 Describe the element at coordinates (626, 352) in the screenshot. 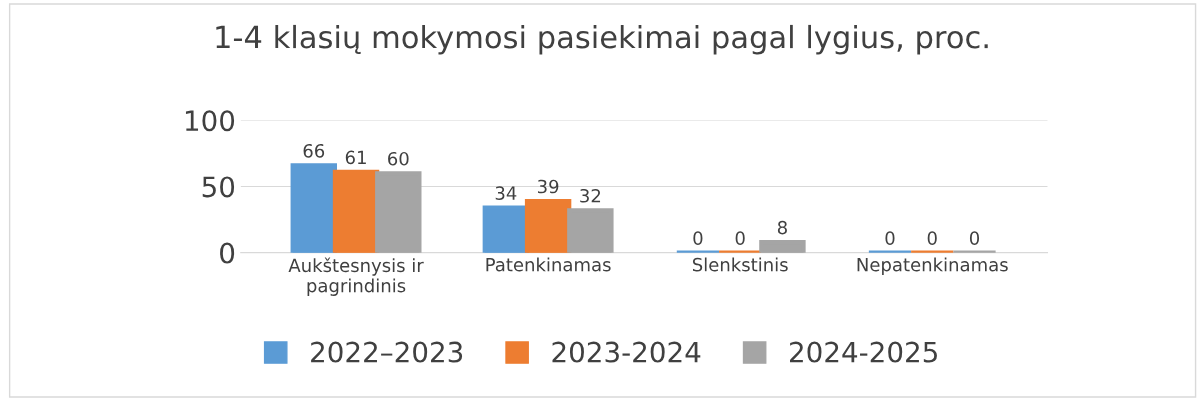

I see `legend-label: 2023-2024` at that location.